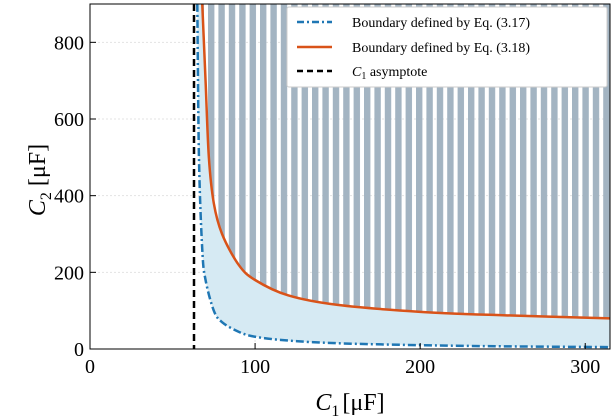  I want to click on legend-box, so click(447, 47).